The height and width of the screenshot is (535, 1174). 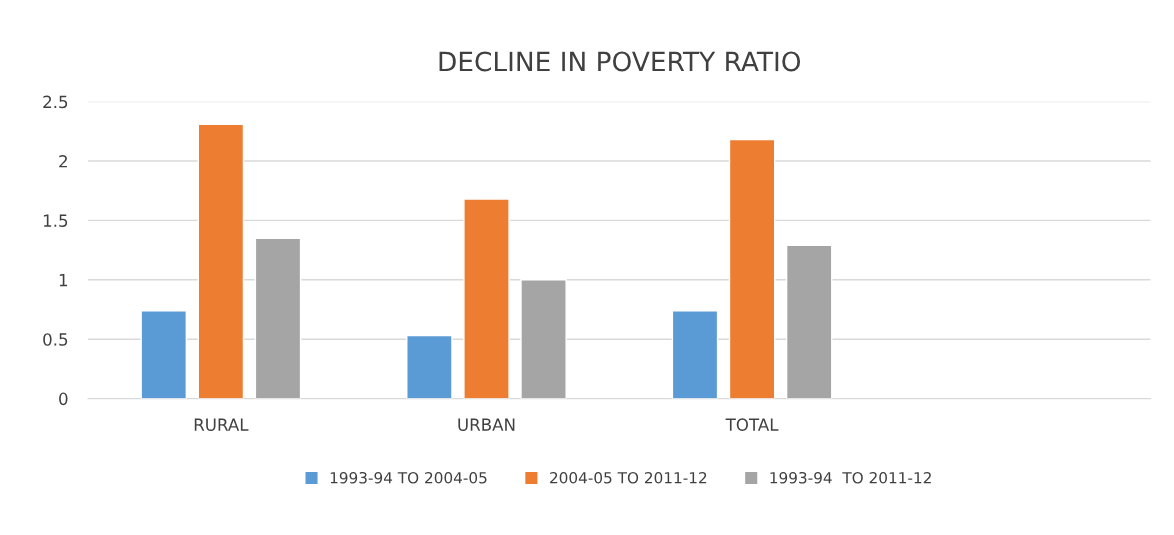 I want to click on chart-title: DECLINE IN POVERTY RATIO, so click(x=620, y=61).